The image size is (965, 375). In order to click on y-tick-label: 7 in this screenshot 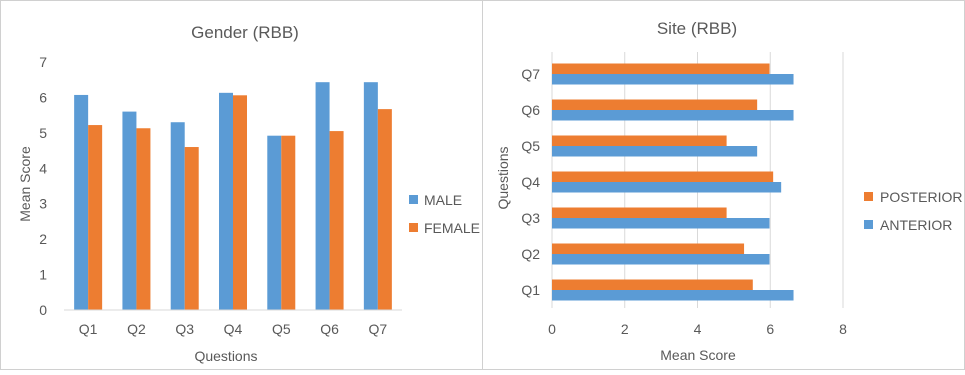, I will do `click(43, 62)`.